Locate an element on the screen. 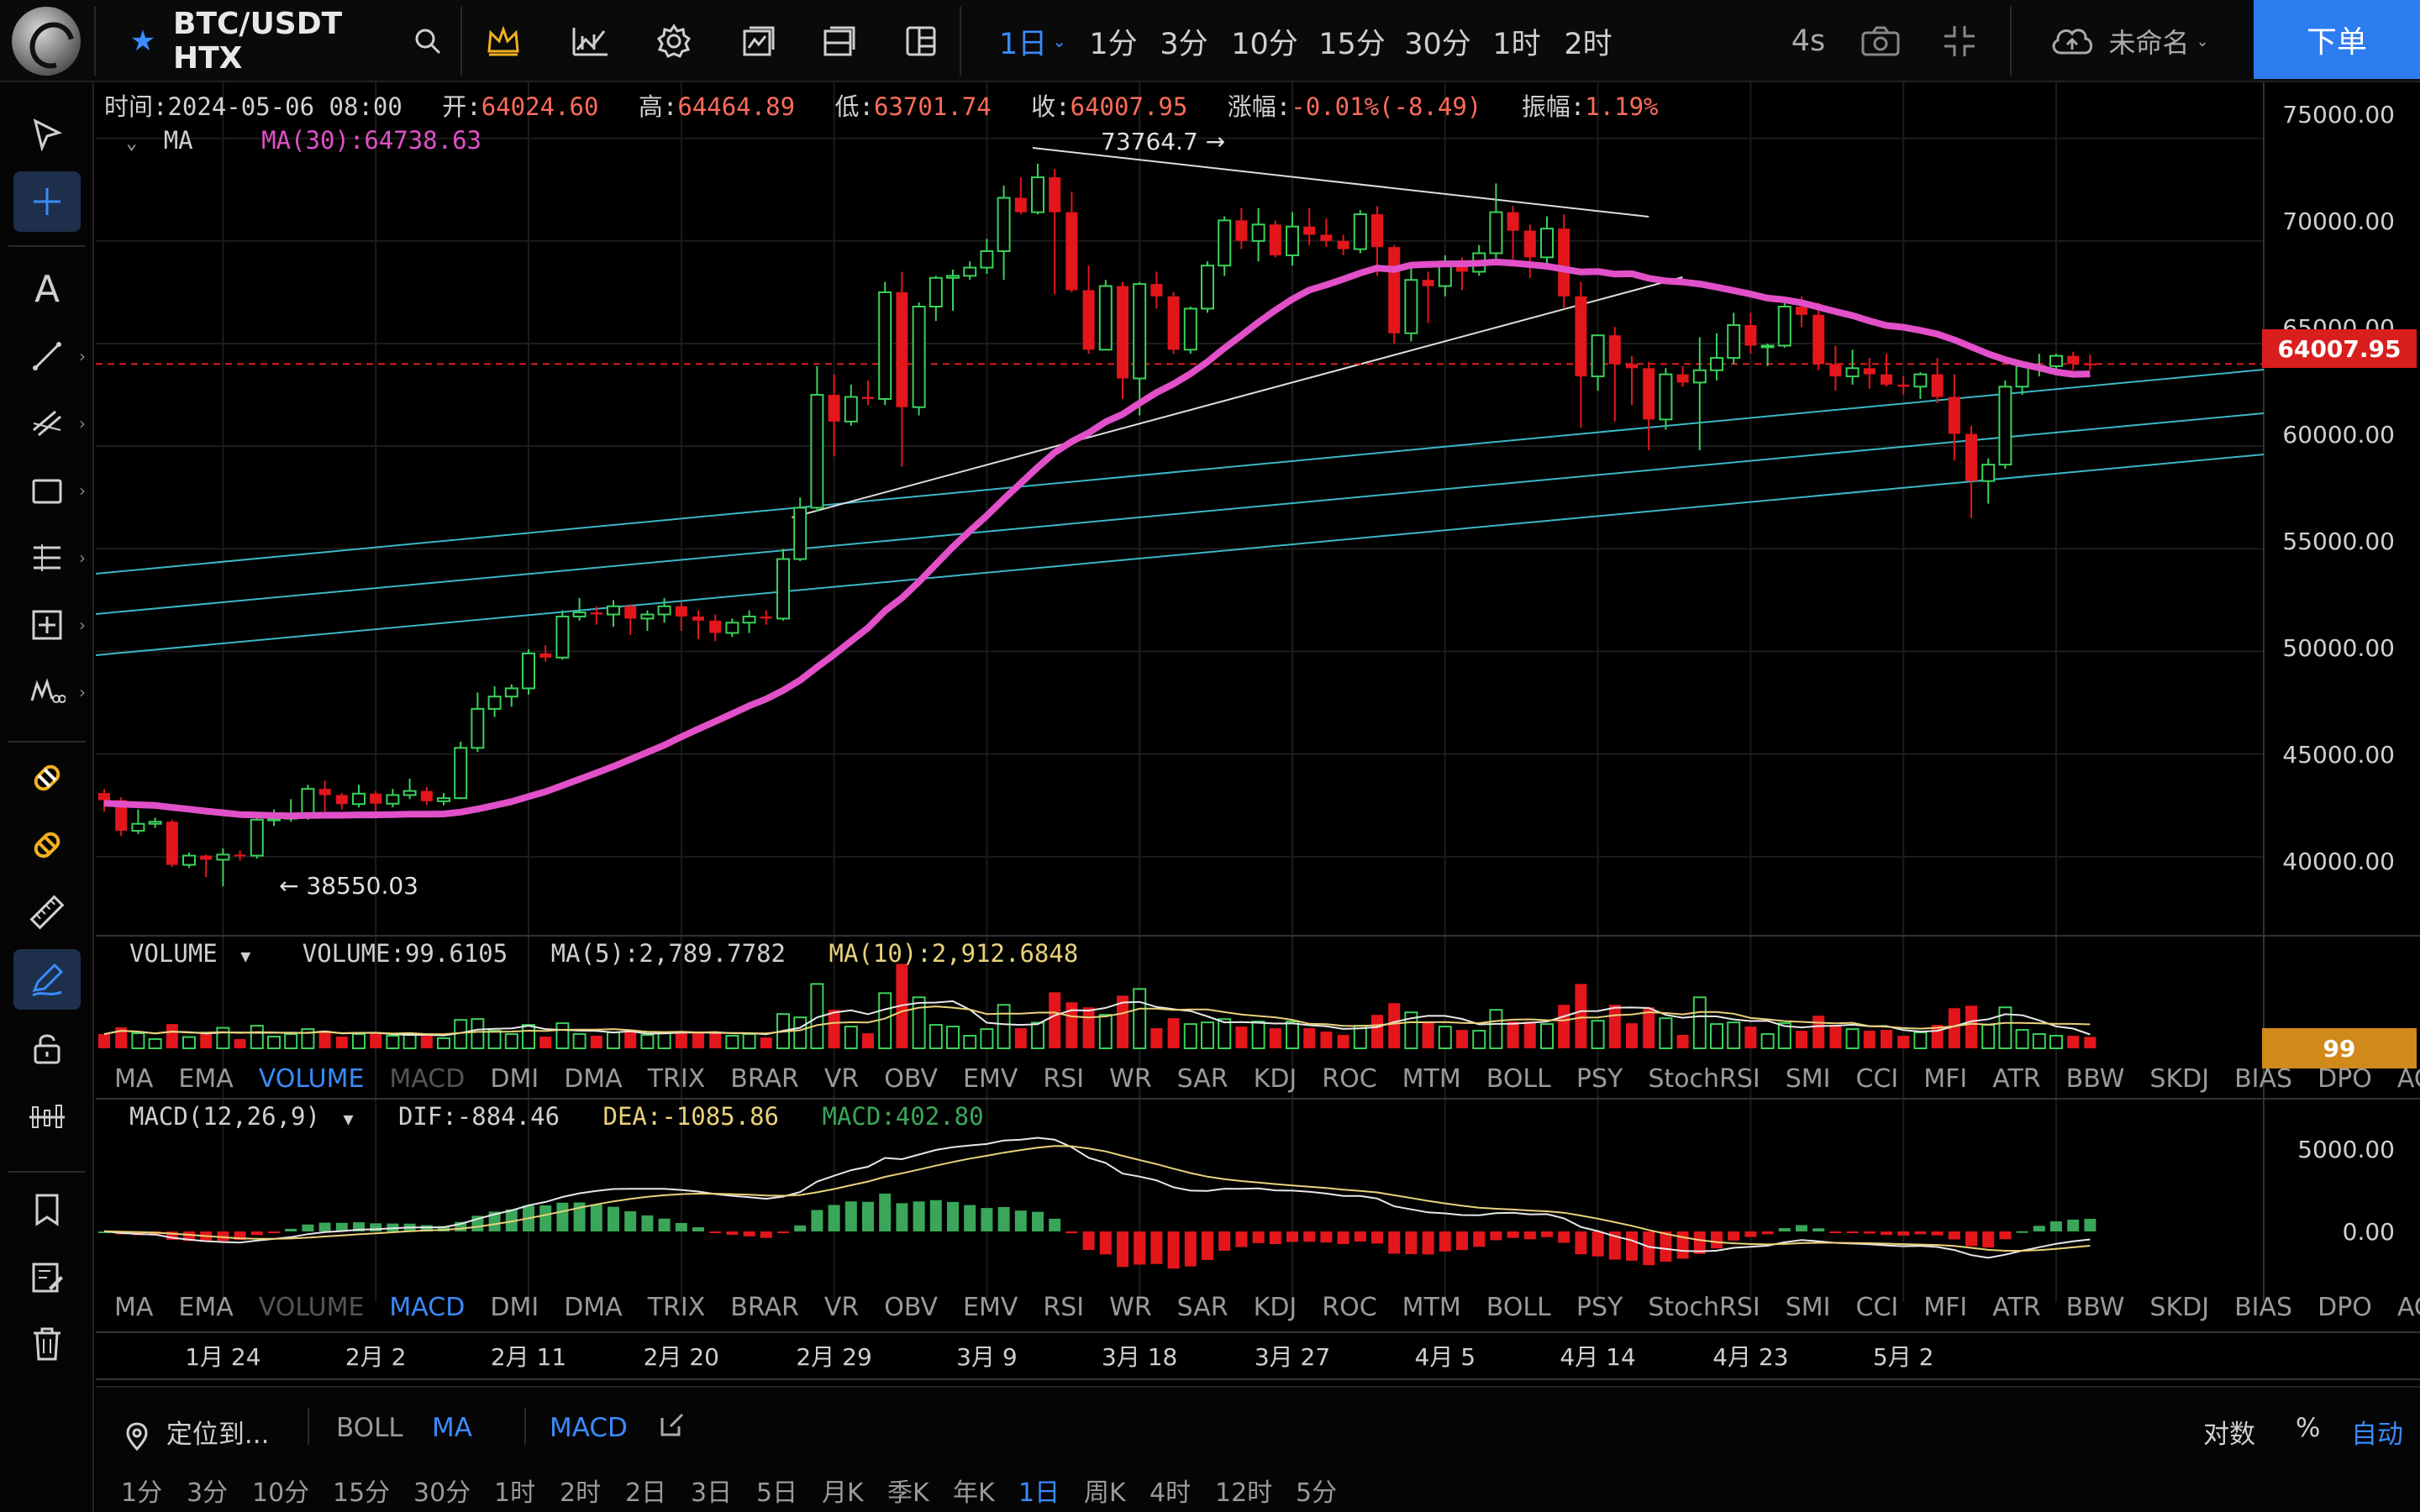 This screenshot has height=1512, width=2420. interval-1m: 1分 is located at coordinates (1113, 44).